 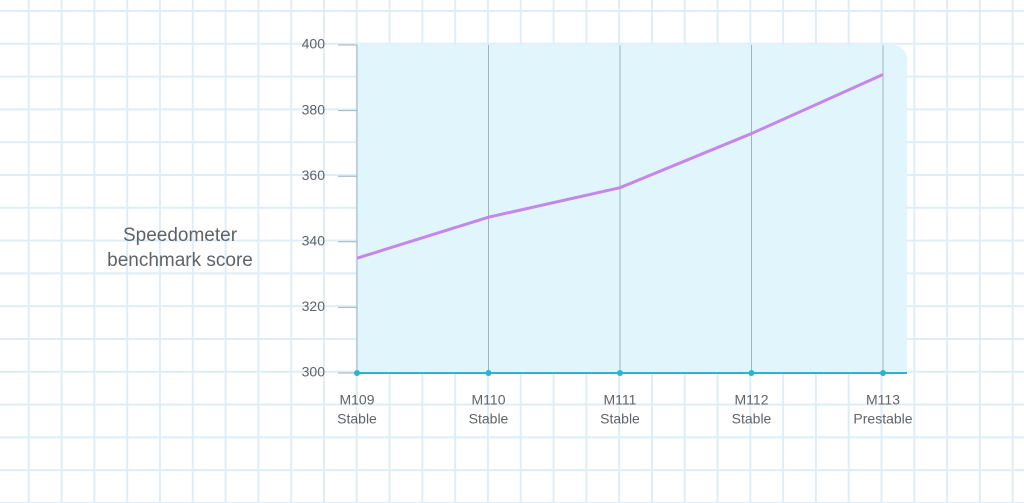 I want to click on x-tick-label: M112, so click(x=752, y=400).